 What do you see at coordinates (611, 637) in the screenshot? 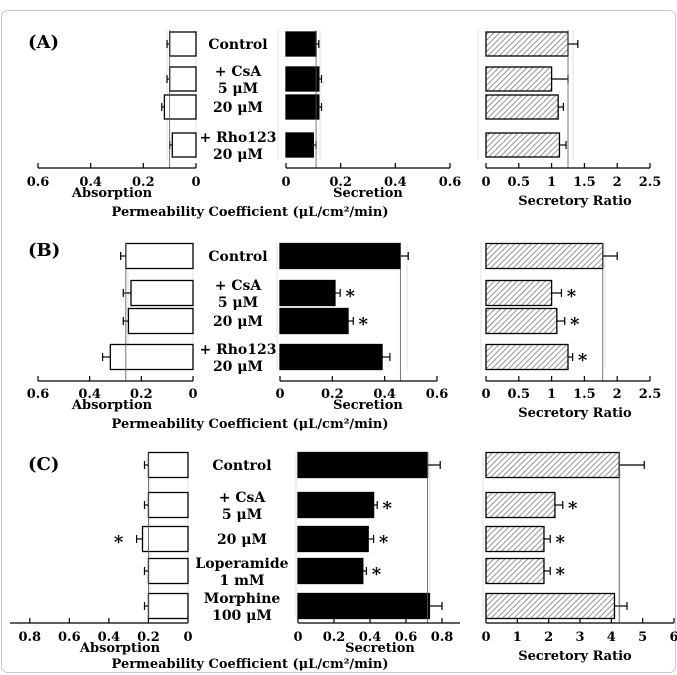
I see `ratio-tick-label: 4` at bounding box center [611, 637].